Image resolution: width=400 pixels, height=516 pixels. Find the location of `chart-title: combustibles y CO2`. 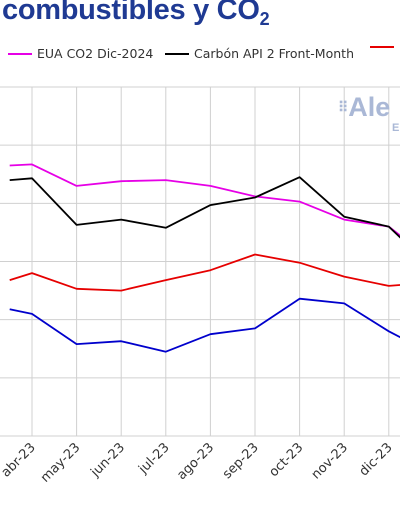

chart-title: combustibles y CO2 is located at coordinates (136, 15).